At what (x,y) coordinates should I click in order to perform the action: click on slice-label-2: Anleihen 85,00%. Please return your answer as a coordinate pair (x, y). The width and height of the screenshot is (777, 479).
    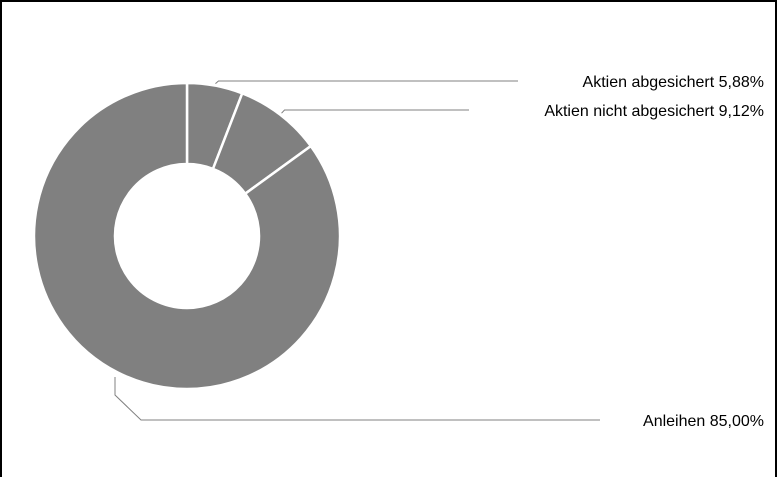
    Looking at the image, I should click on (703, 421).